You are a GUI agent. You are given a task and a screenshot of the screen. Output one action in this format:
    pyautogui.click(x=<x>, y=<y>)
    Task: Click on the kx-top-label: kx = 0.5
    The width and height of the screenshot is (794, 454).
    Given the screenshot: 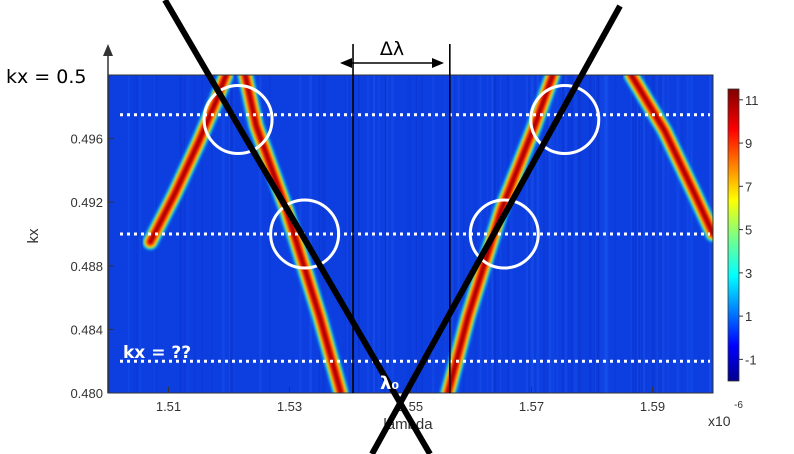 What is the action you would take?
    pyautogui.click(x=46, y=77)
    